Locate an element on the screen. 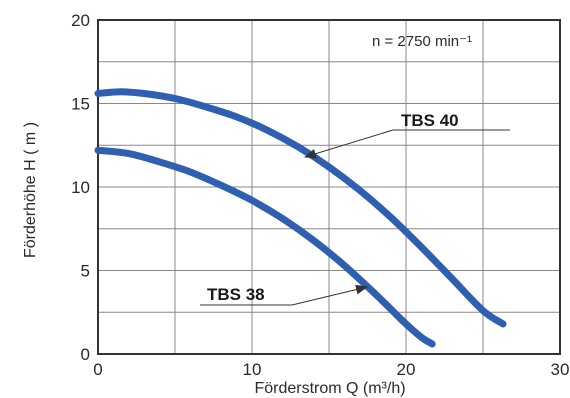  y-tick-20: 20 is located at coordinates (80, 20).